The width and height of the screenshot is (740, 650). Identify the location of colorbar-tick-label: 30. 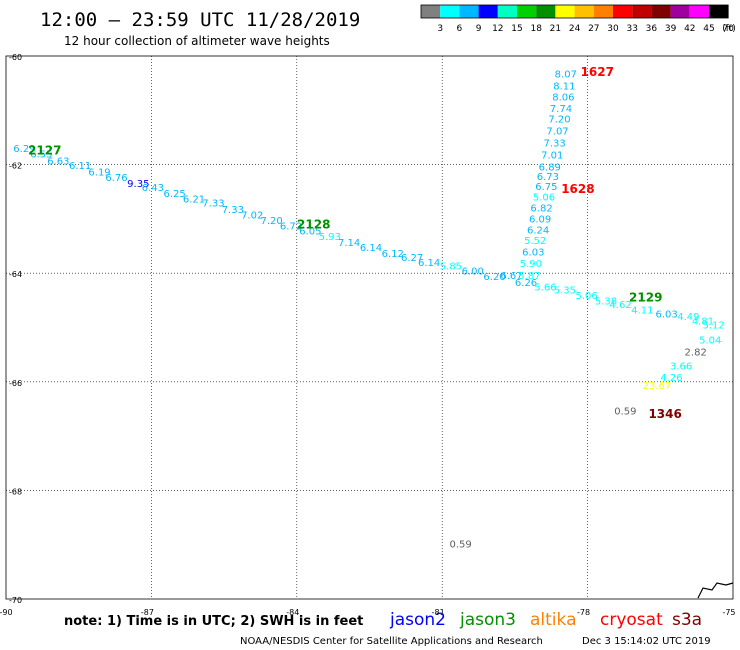
(613, 29).